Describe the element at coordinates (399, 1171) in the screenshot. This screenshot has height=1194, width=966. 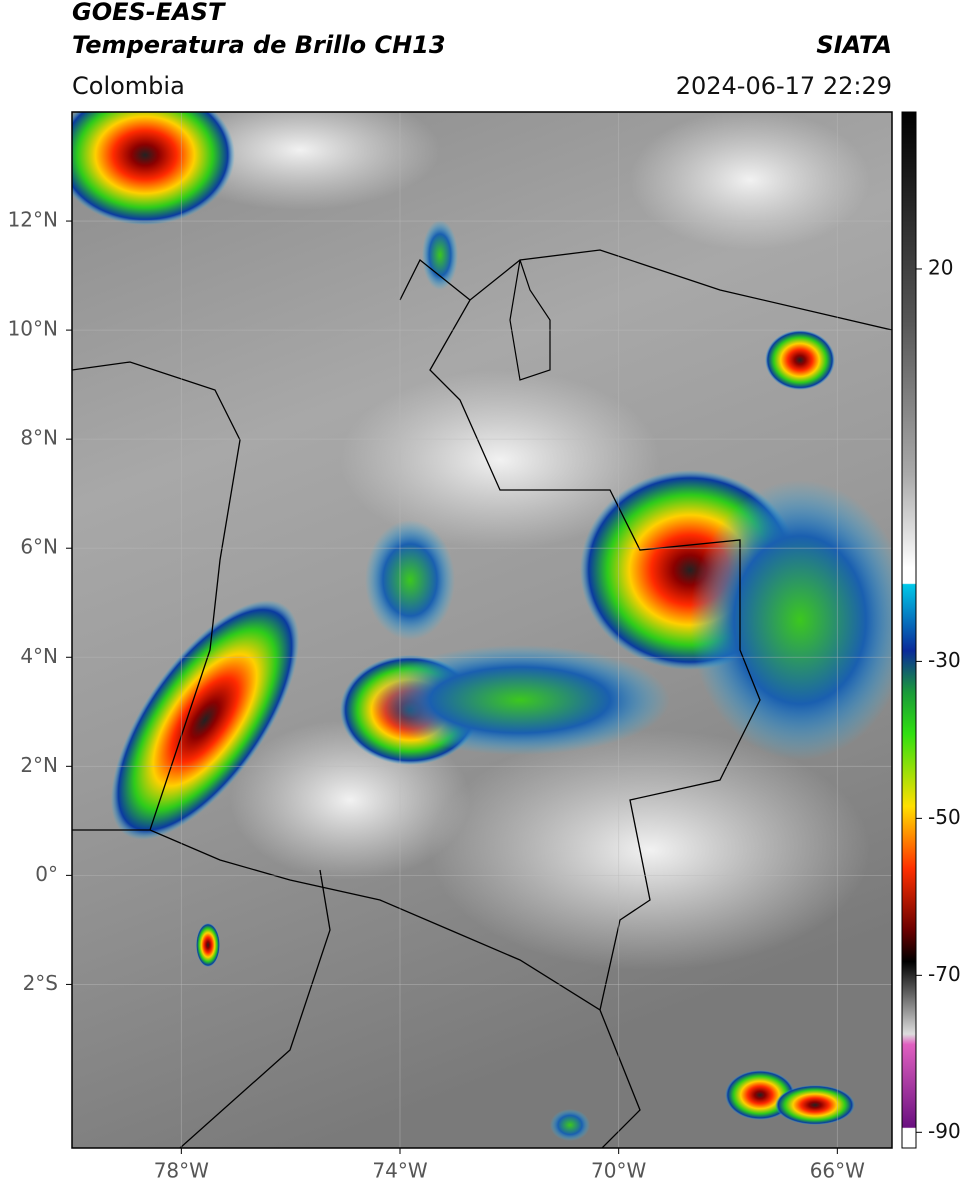
I see `x-tick-label: 74°W` at that location.